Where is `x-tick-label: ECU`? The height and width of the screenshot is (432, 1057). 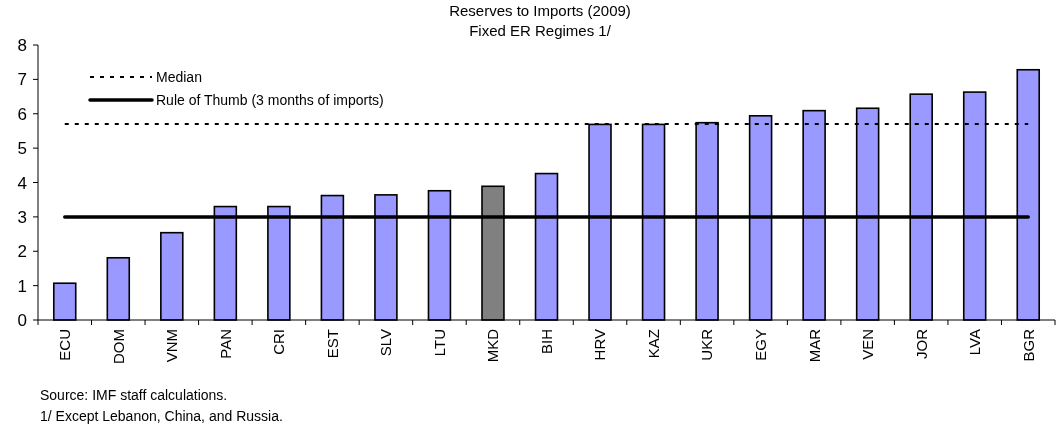 x-tick-label: ECU is located at coordinates (65, 345).